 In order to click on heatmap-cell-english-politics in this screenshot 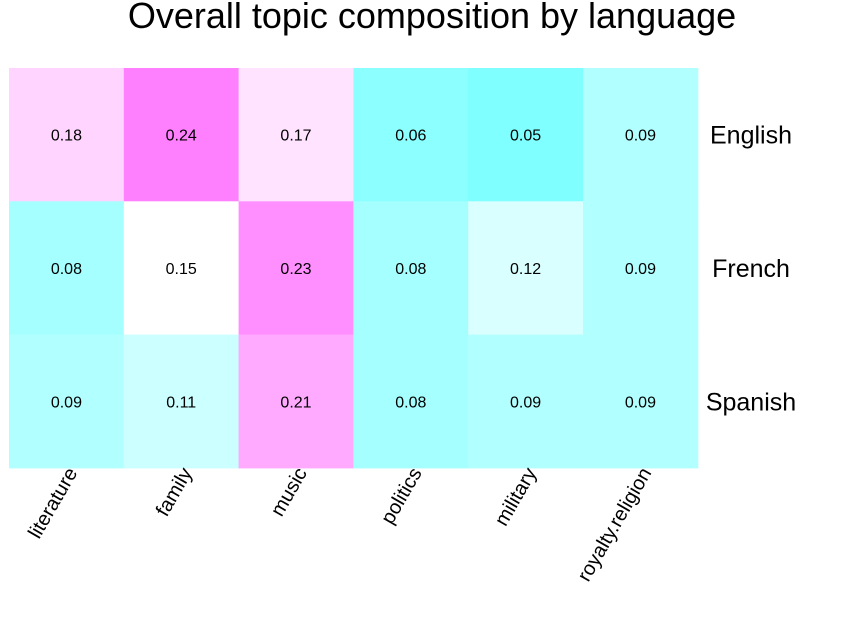, I will do `click(411, 135)`.